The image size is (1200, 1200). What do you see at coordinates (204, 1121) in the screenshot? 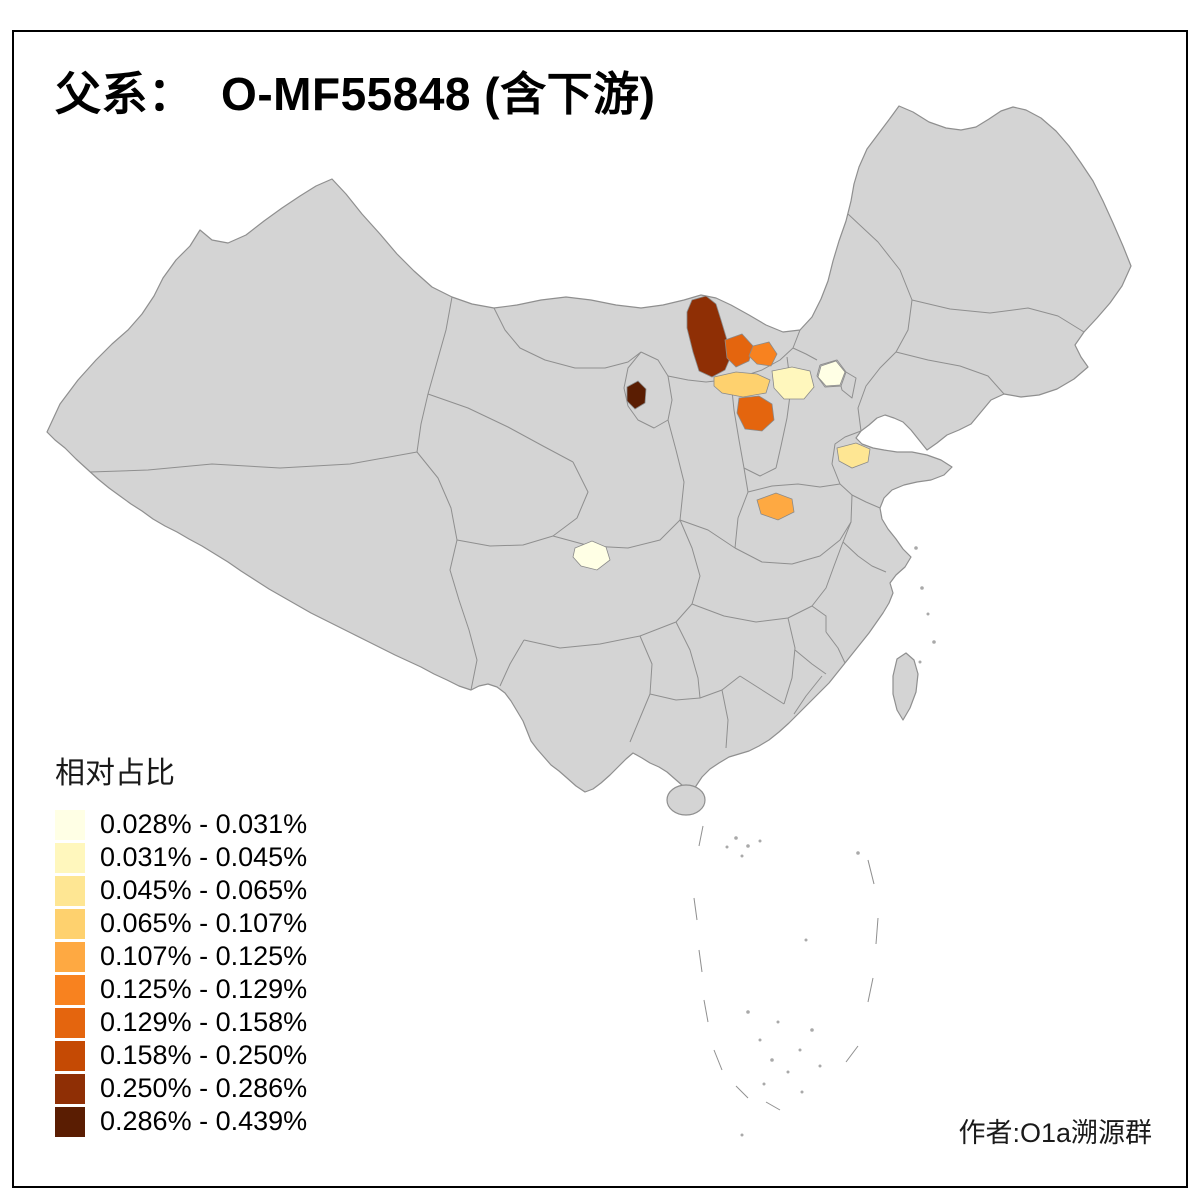
I see `legend-label: 0.286% - 0.439%` at bounding box center [204, 1121].